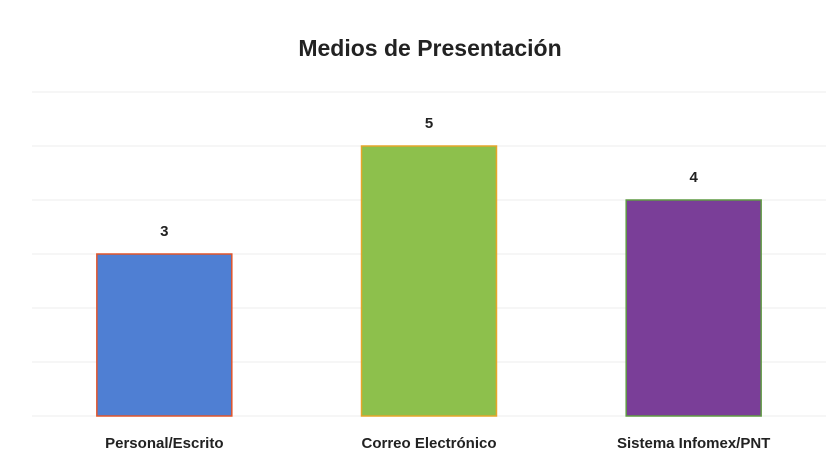 Image resolution: width=833 pixels, height=465 pixels. I want to click on x-tick-label: Personal/Escrito, so click(164, 443).